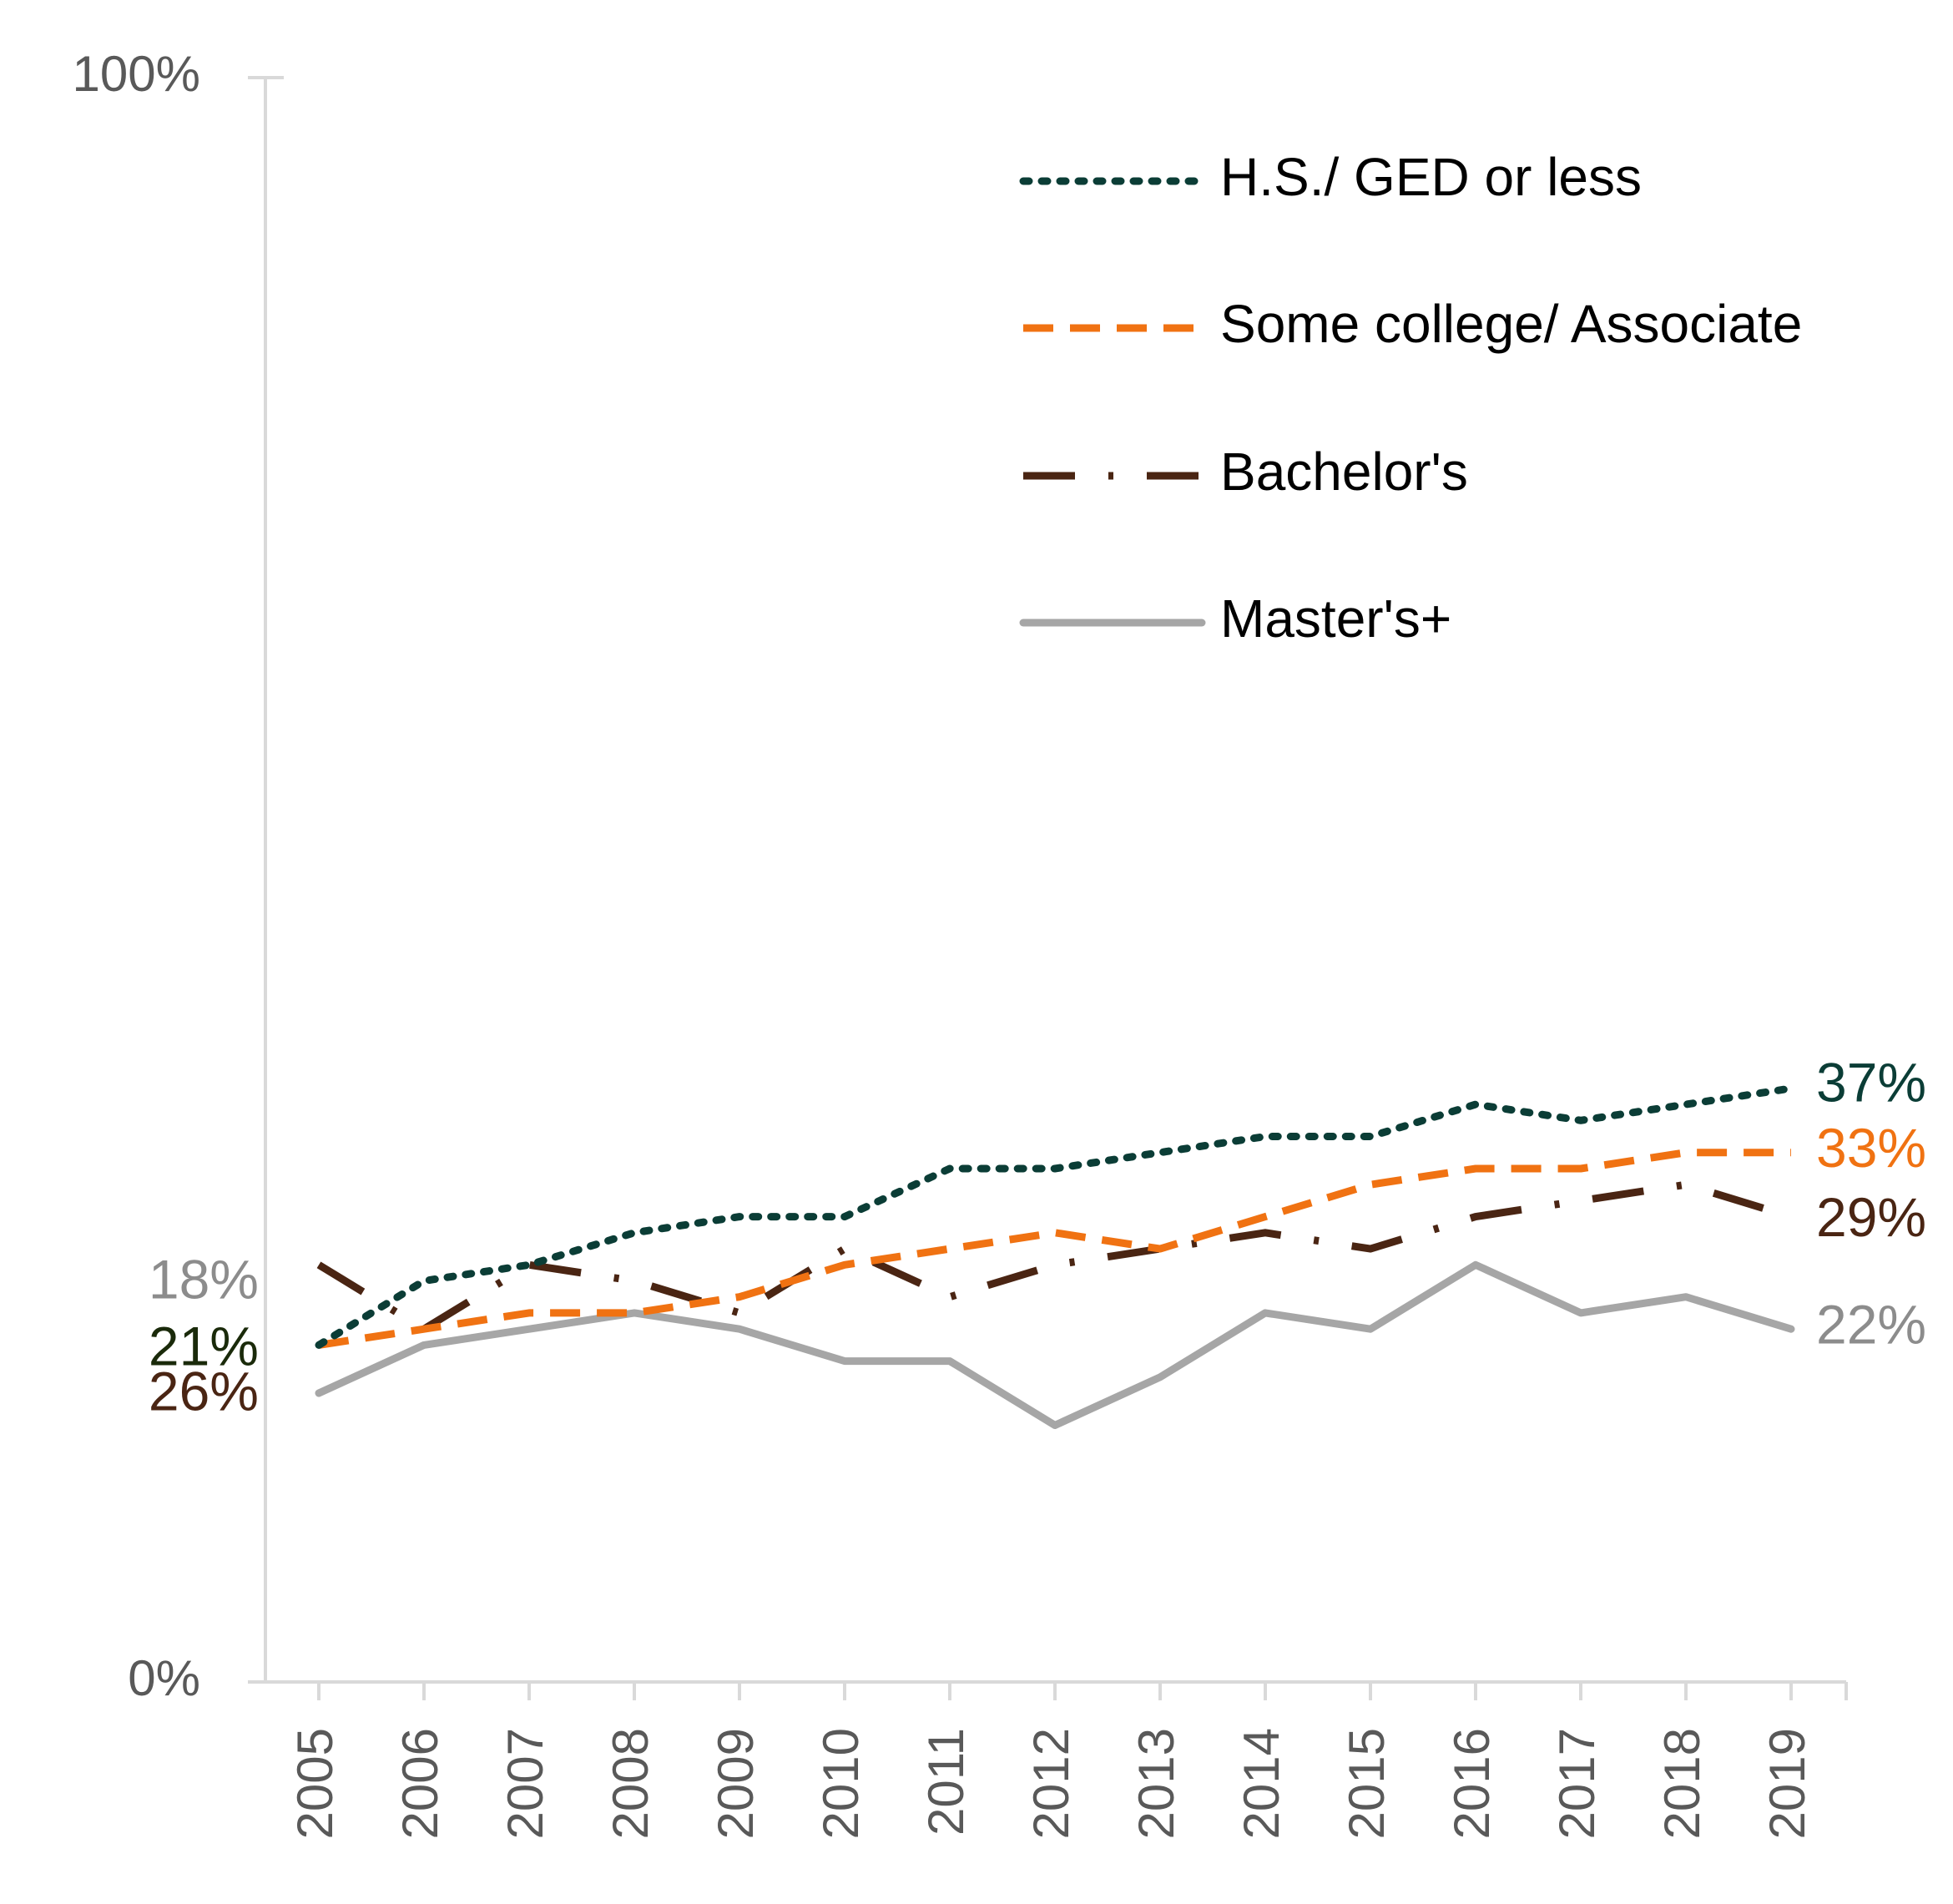 Image resolution: width=1953 pixels, height=1904 pixels. What do you see at coordinates (420, 1783) in the screenshot?
I see `x-tick-label-2006: 2006` at bounding box center [420, 1783].